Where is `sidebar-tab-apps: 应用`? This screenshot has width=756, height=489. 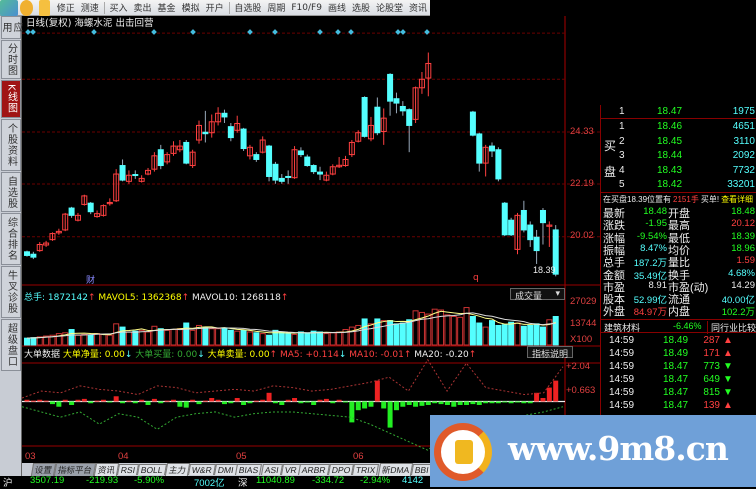 sidebar-tab-apps: 应用 is located at coordinates (11, 27).